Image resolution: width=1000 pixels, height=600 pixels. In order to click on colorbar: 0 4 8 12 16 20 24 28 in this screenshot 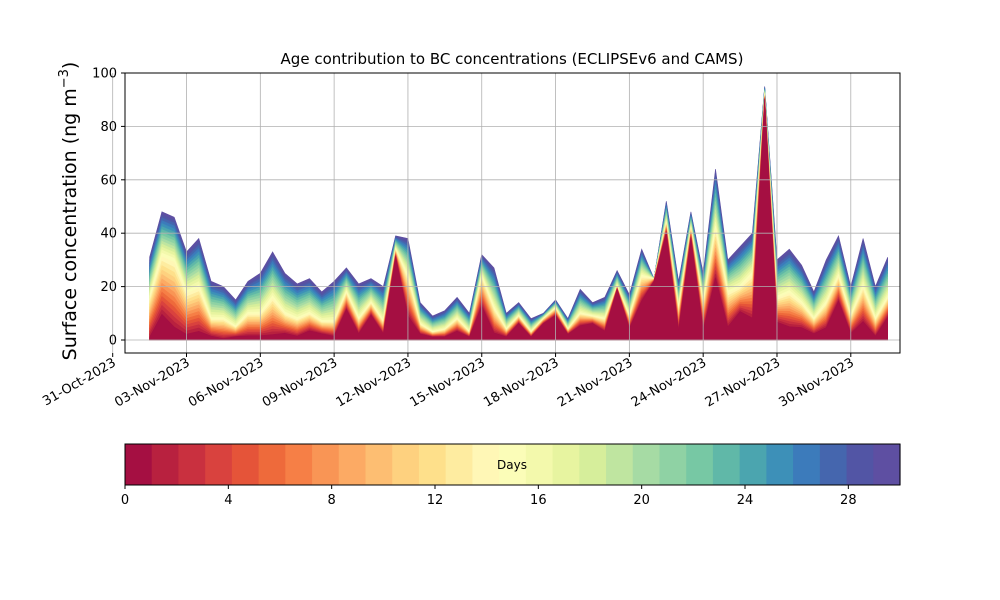, I will do `click(511, 475)`.